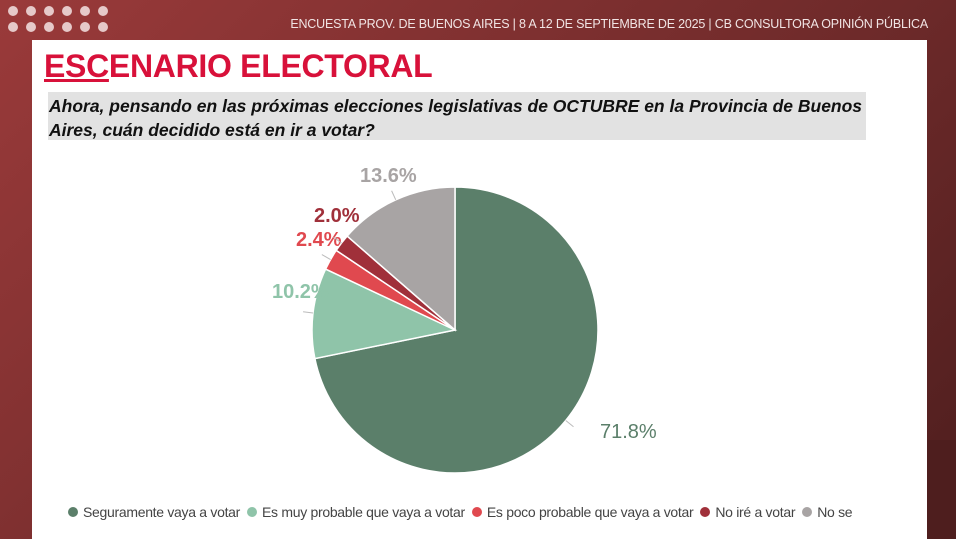 The image size is (956, 539). Describe the element at coordinates (319, 240) in the screenshot. I see `data-label: 2.4%` at that location.